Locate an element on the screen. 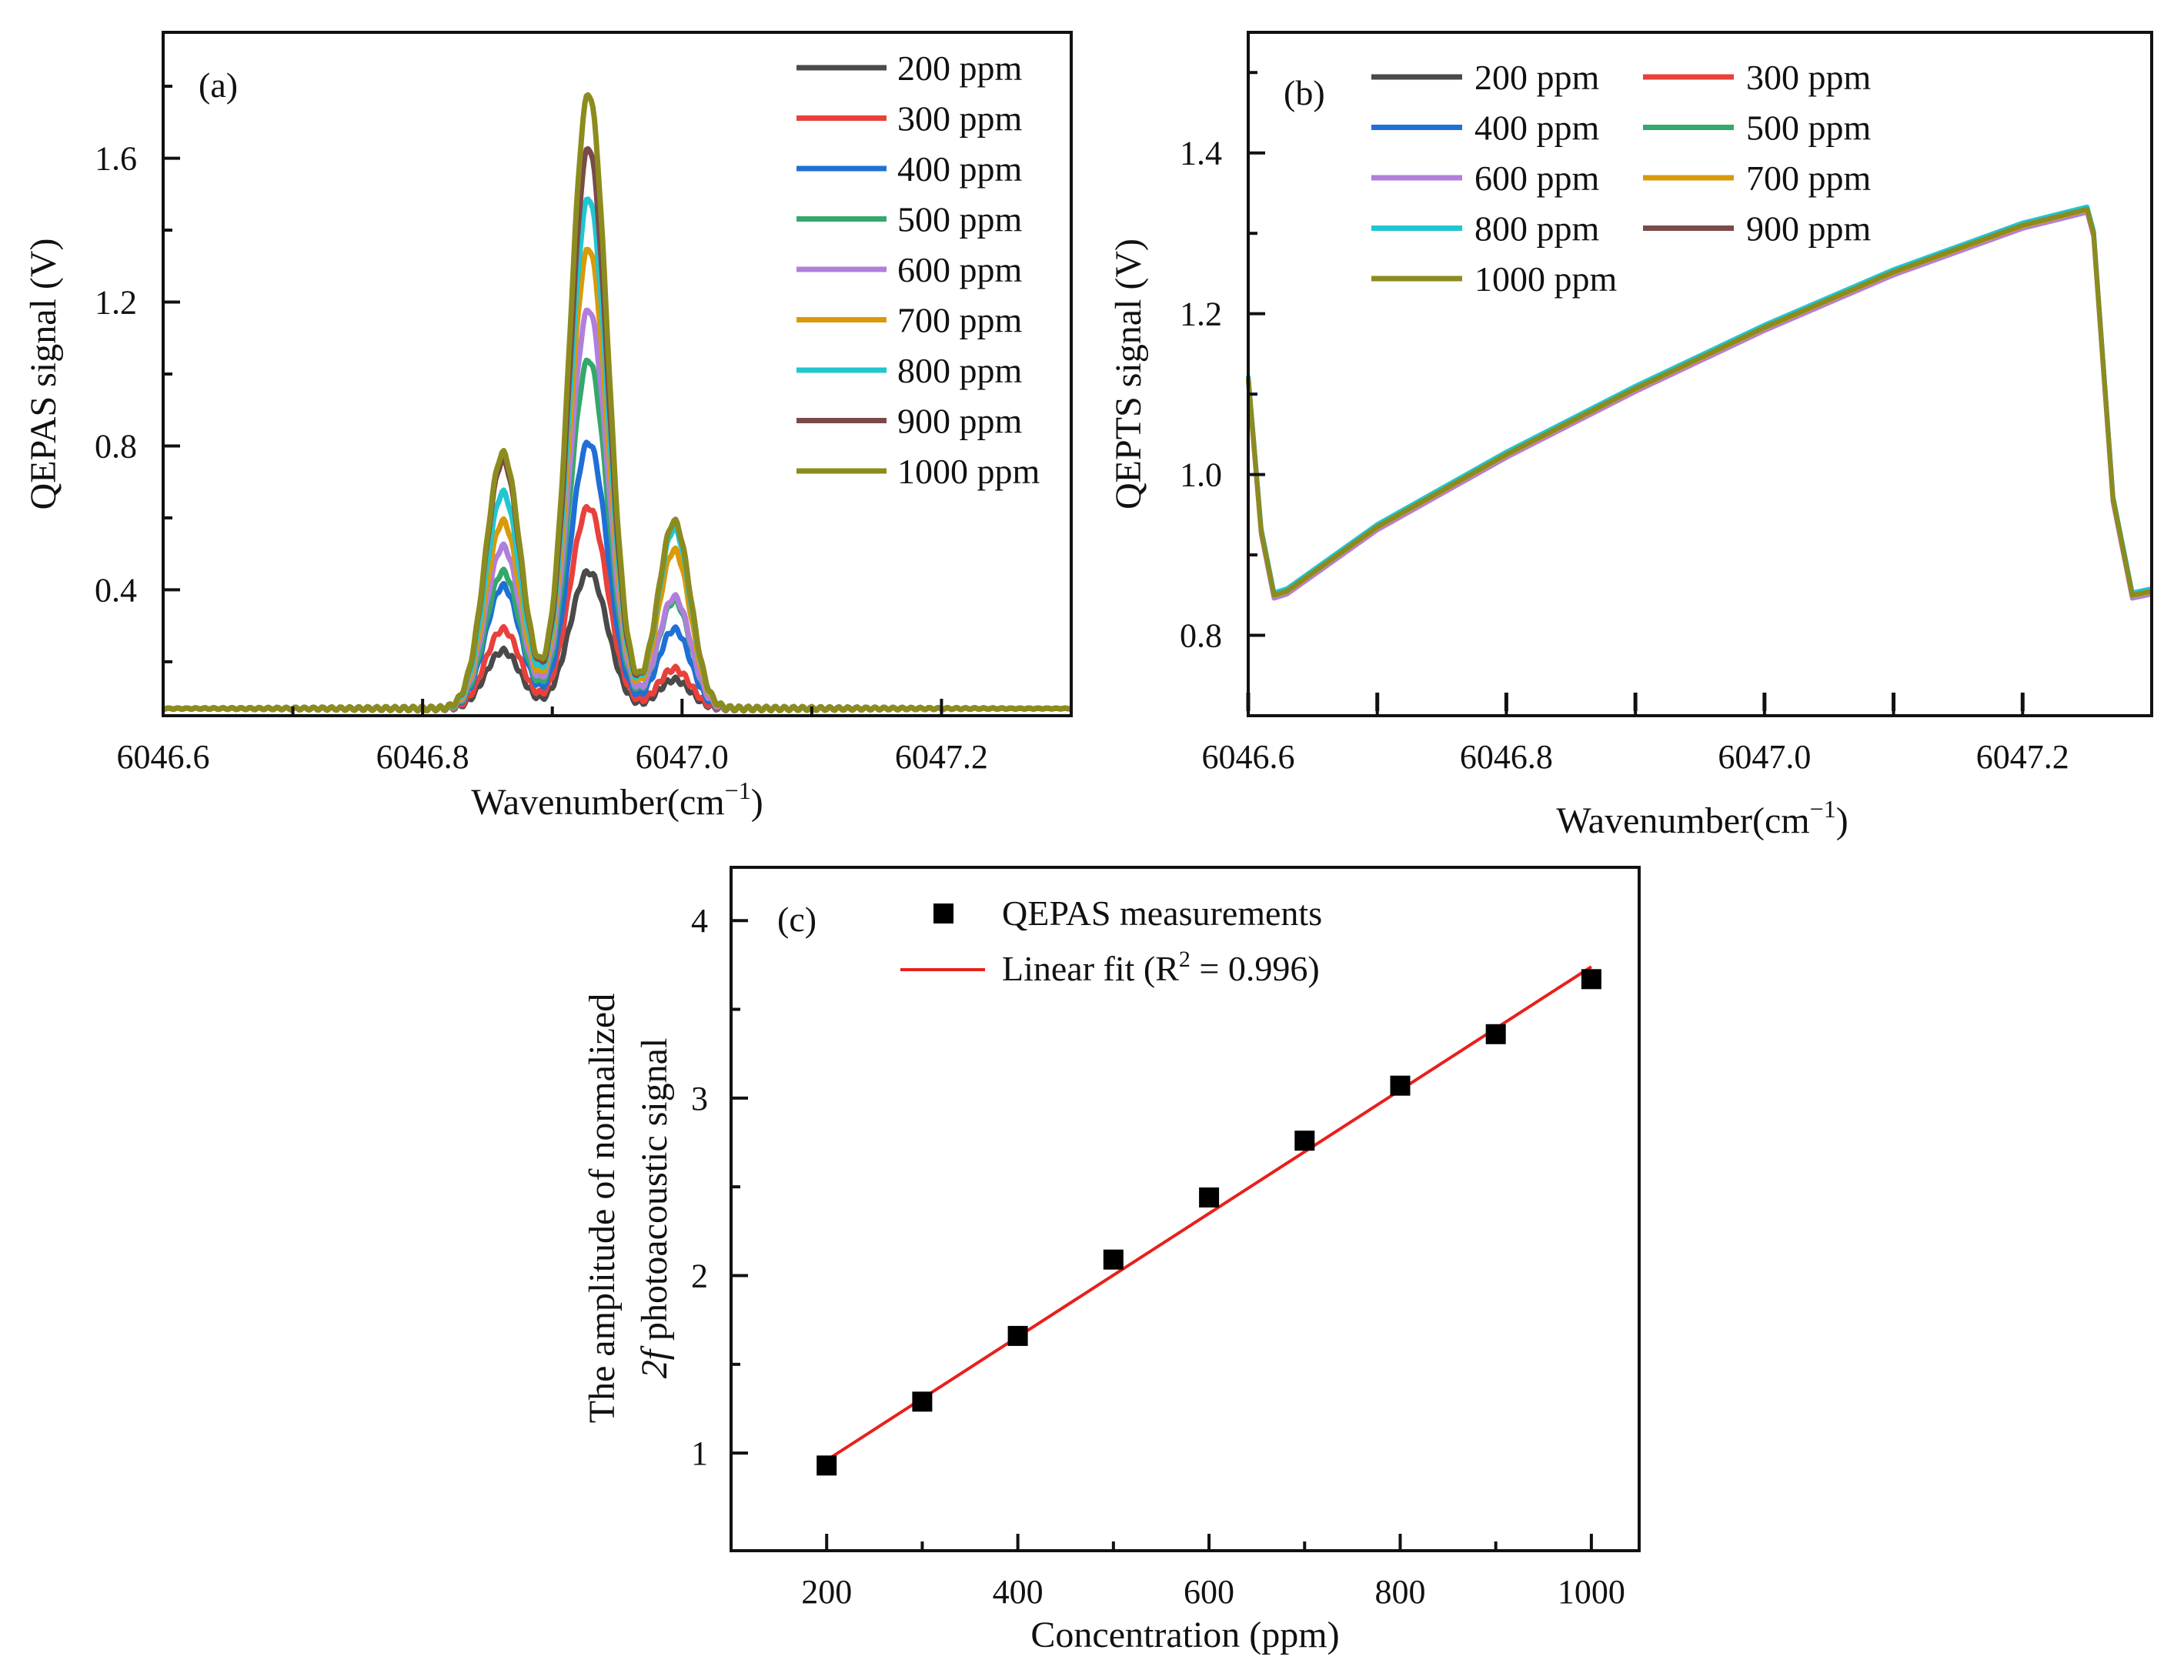  legend-marker-qepas-measurements is located at coordinates (943, 913).